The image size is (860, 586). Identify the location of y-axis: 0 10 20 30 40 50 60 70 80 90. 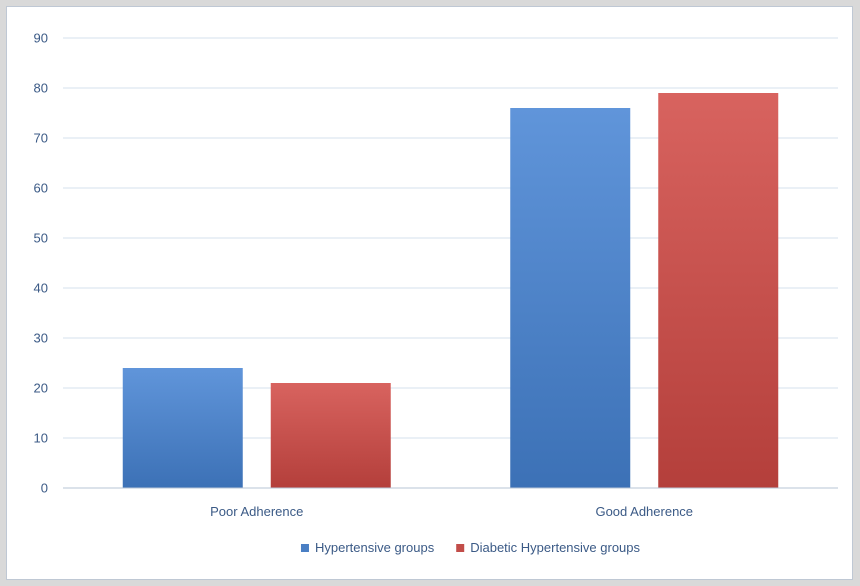
(41, 263).